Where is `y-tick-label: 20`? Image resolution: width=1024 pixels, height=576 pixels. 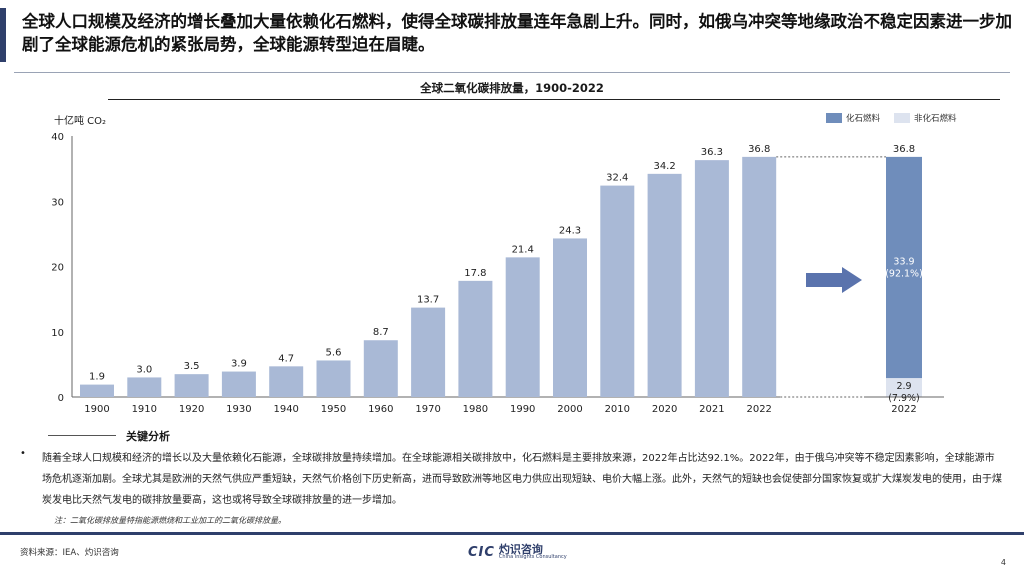 y-tick-label: 20 is located at coordinates (57, 268).